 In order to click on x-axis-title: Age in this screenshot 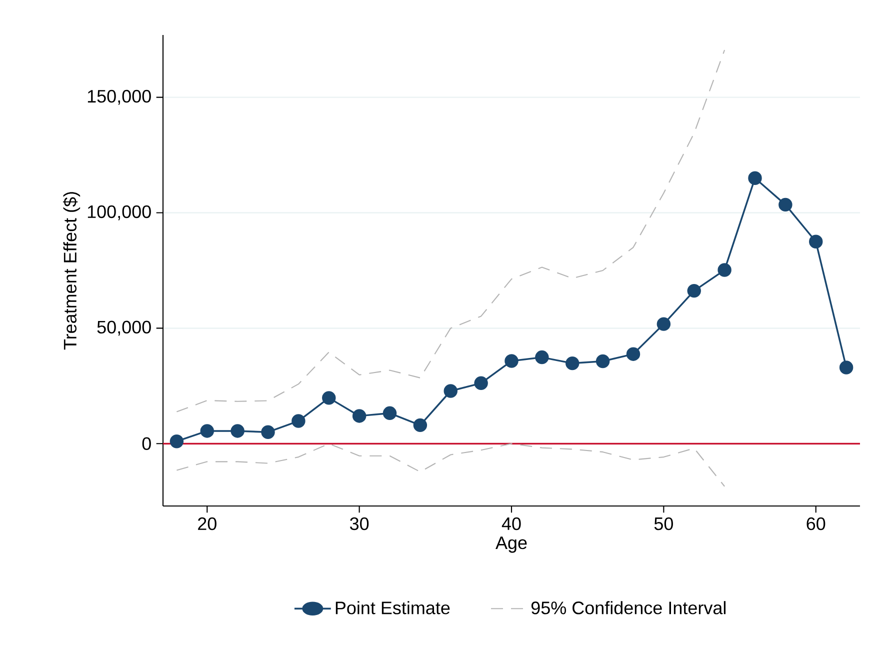, I will do `click(511, 544)`.